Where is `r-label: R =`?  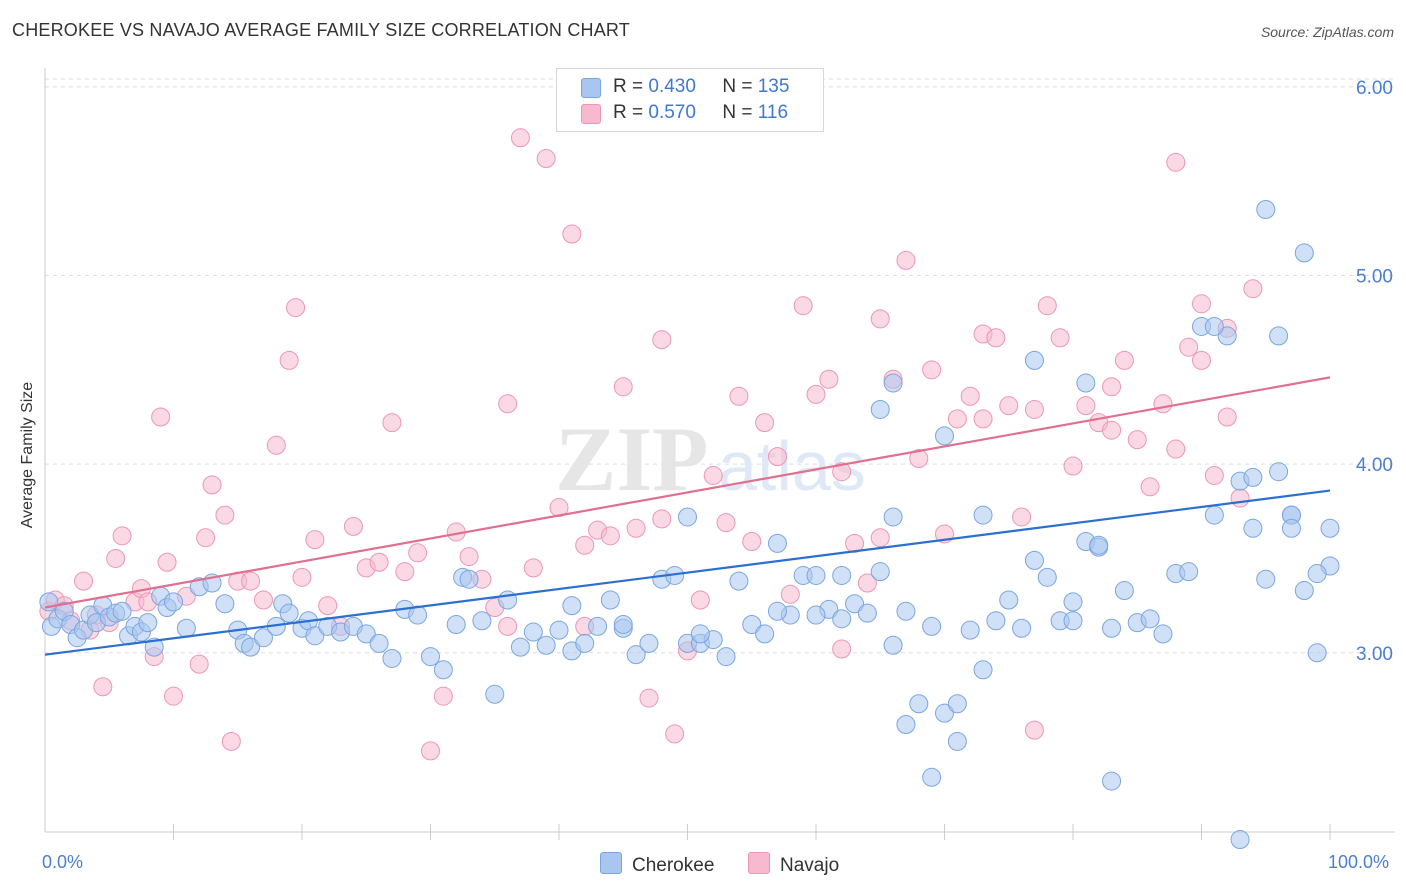
r-label: R = is located at coordinates (628, 112).